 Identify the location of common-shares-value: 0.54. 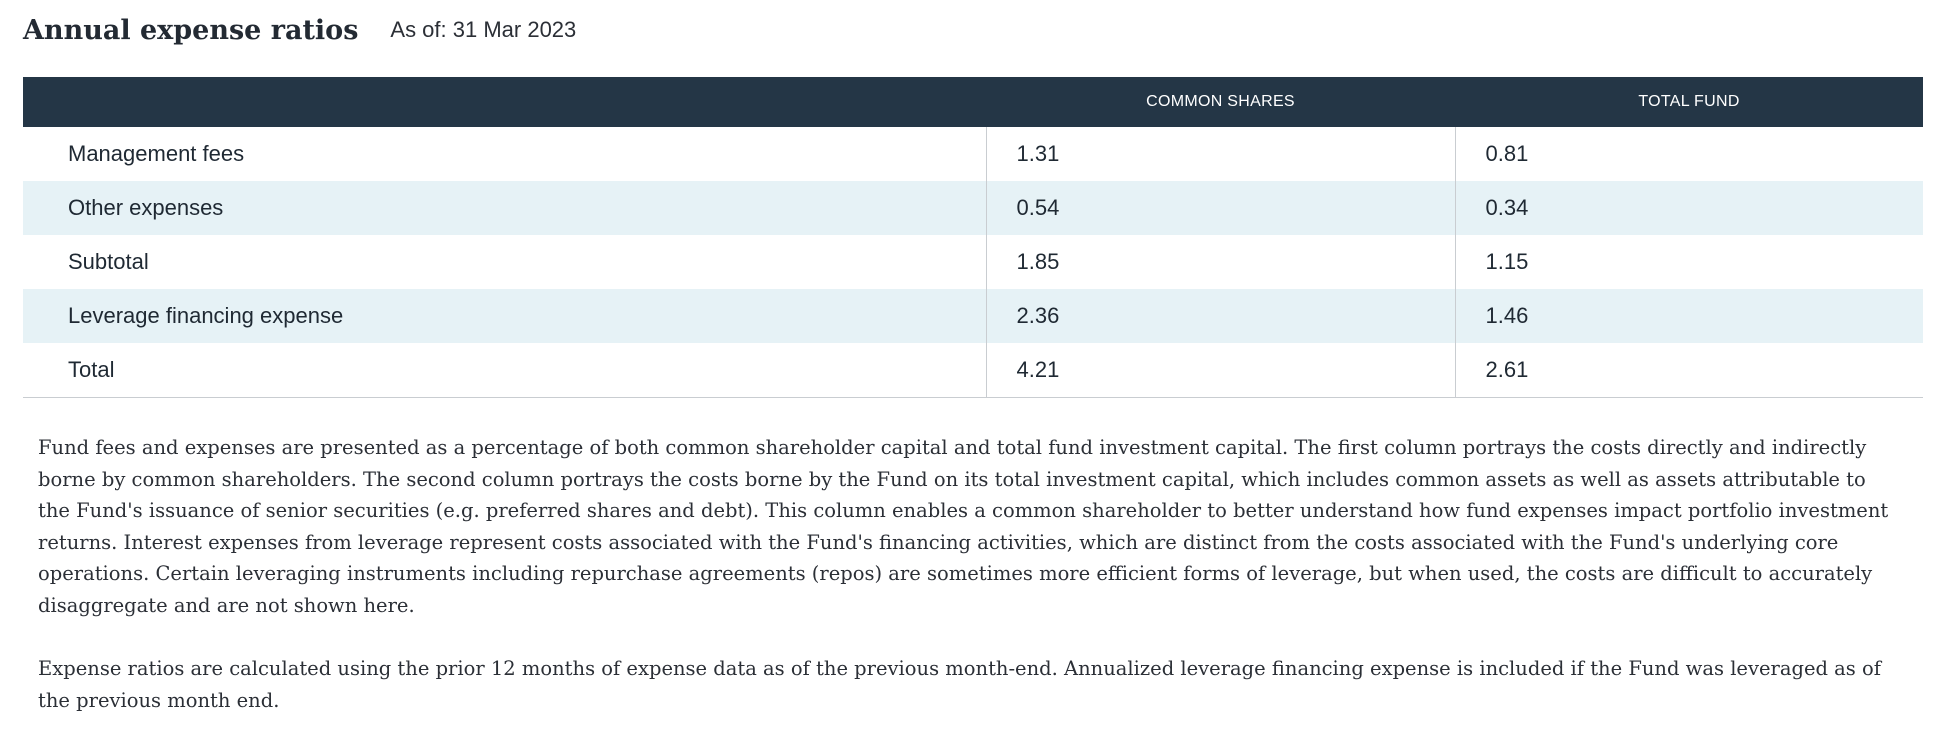
(1220, 208).